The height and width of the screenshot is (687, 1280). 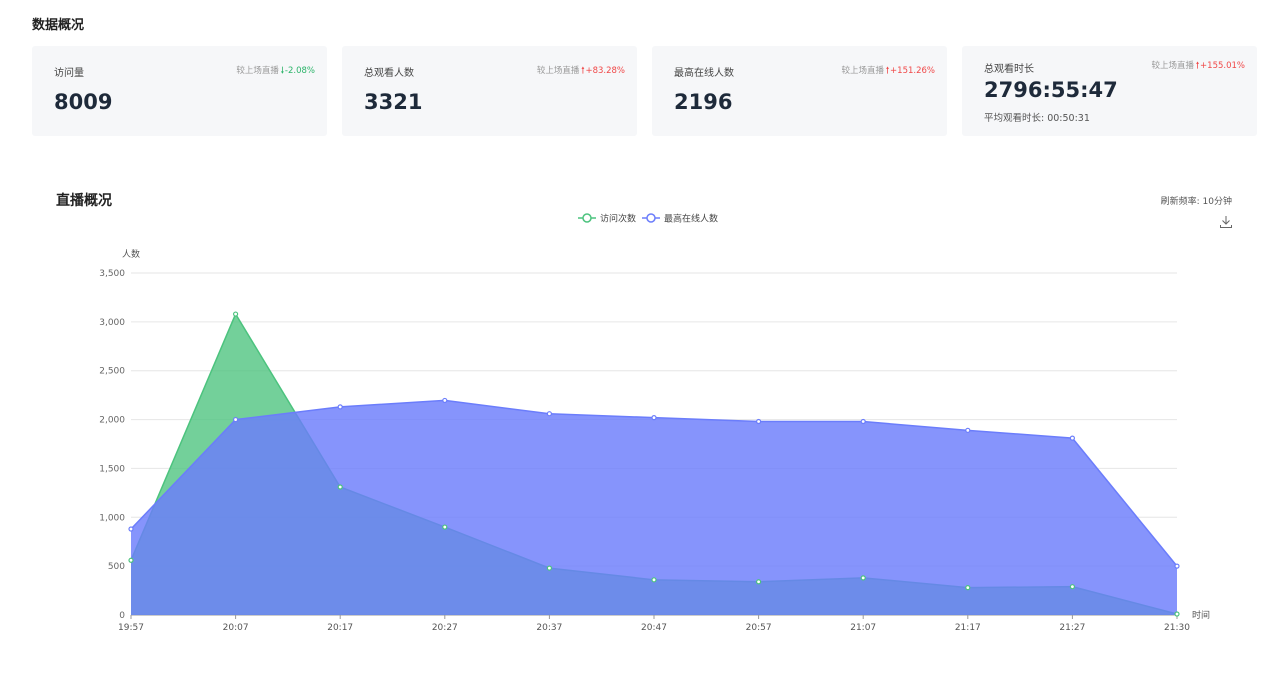 I want to click on stat-label: 访问量, so click(x=69, y=73).